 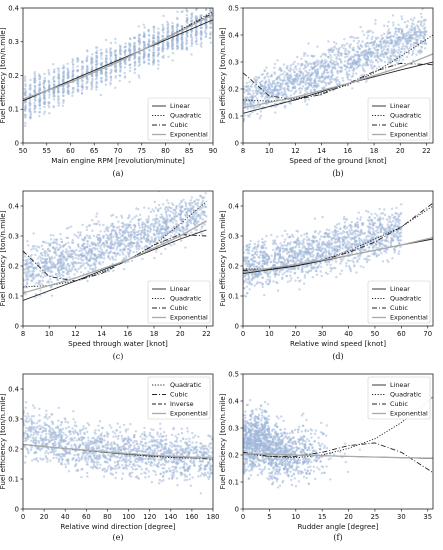 What do you see at coordinates (117, 173) in the screenshot?
I see `panel-caption: (a)` at bounding box center [117, 173].